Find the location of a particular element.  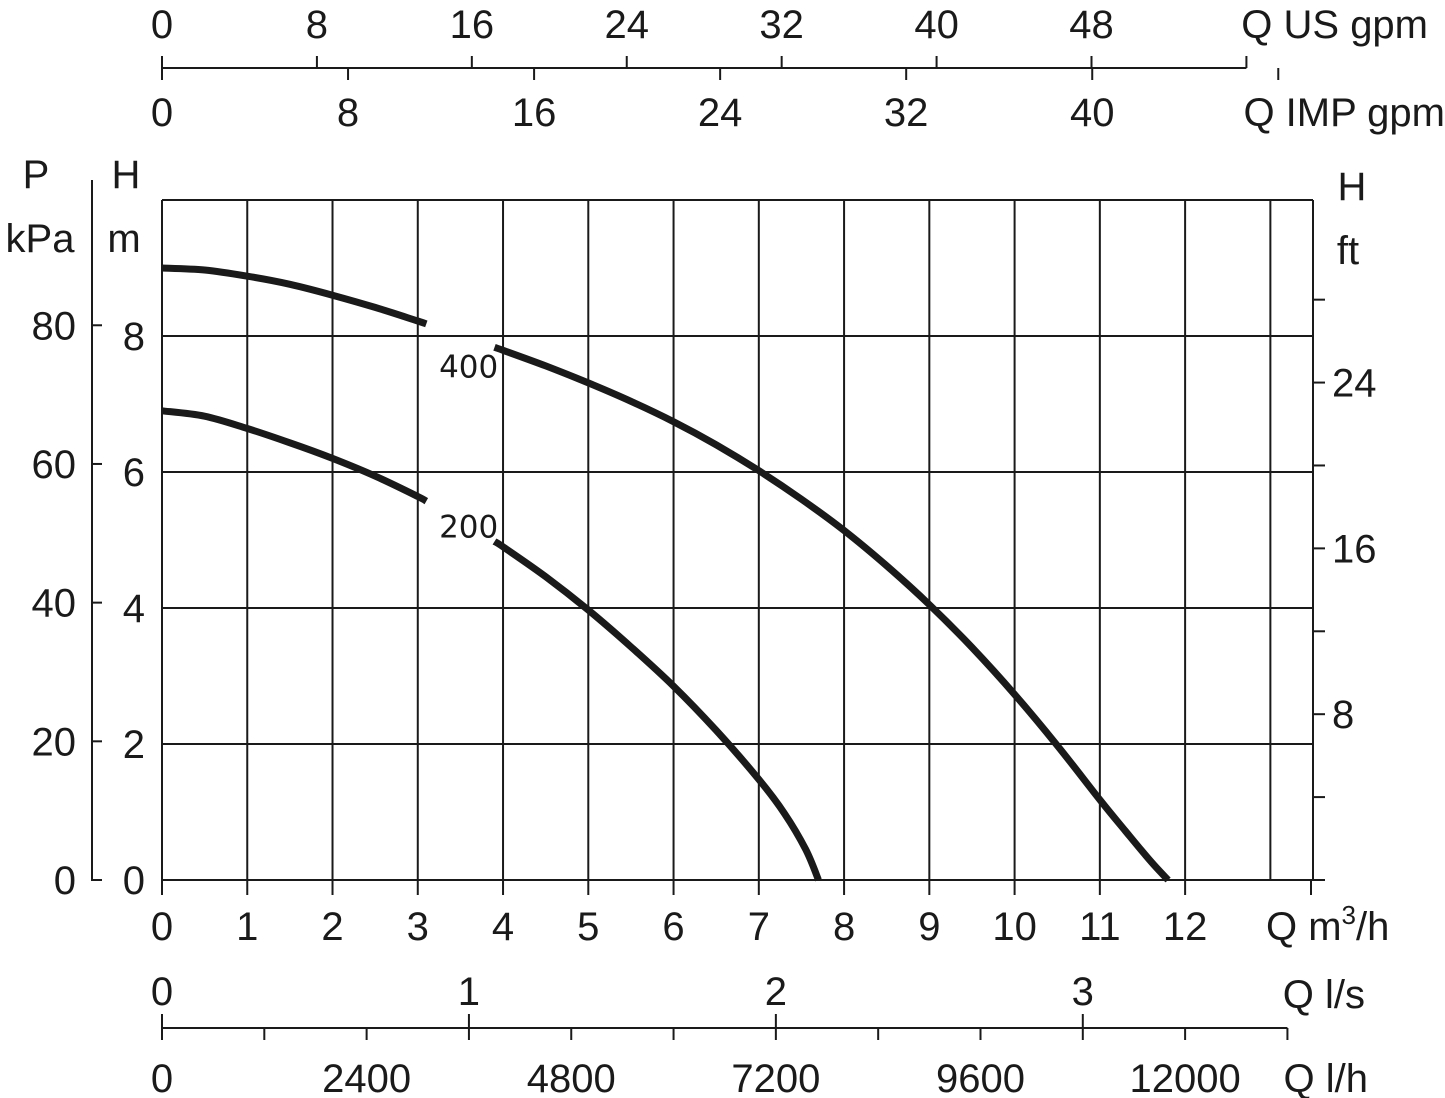

kpa-tick-label: 40 is located at coordinates (54, 604).